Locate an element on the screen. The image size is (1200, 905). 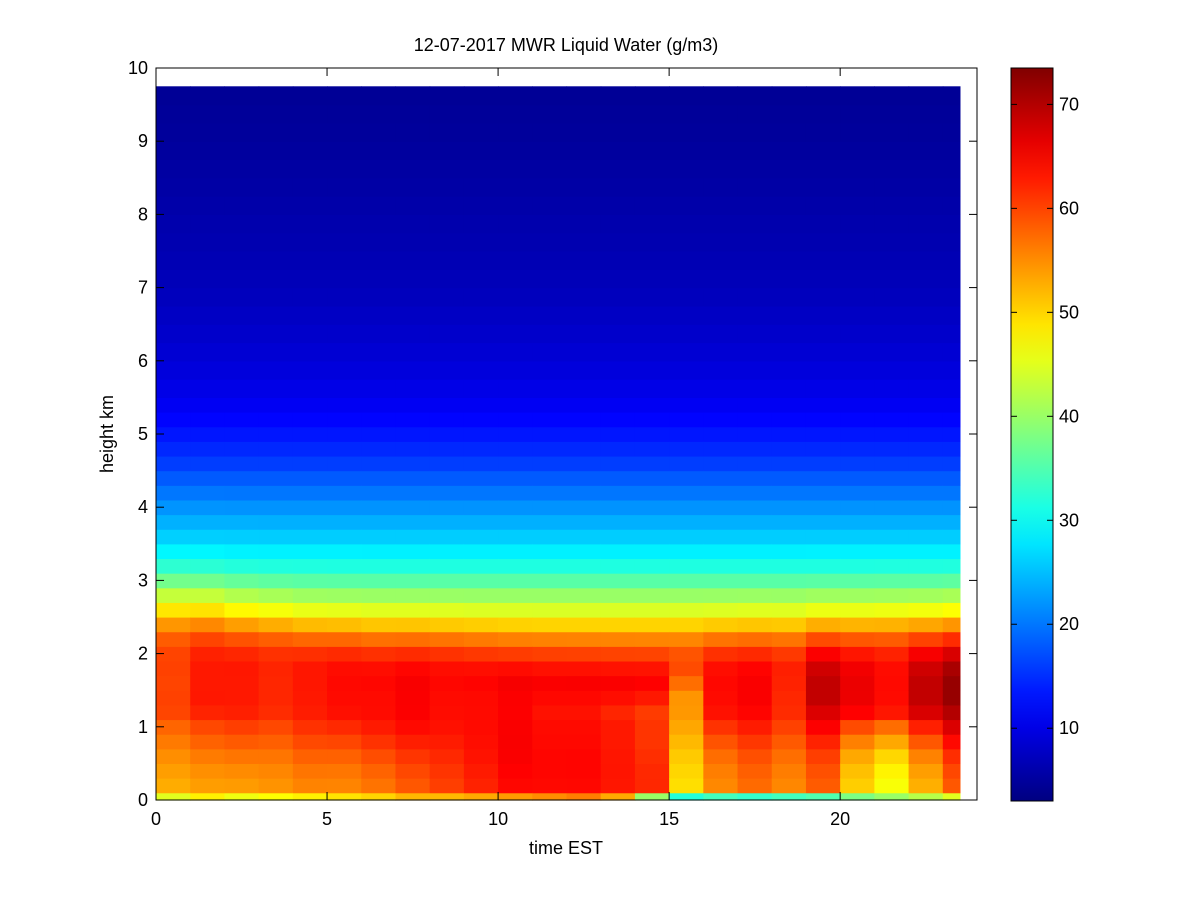
colorbar-ticks: 10 20 30 40 50 60 70 is located at coordinates (1045, 416).